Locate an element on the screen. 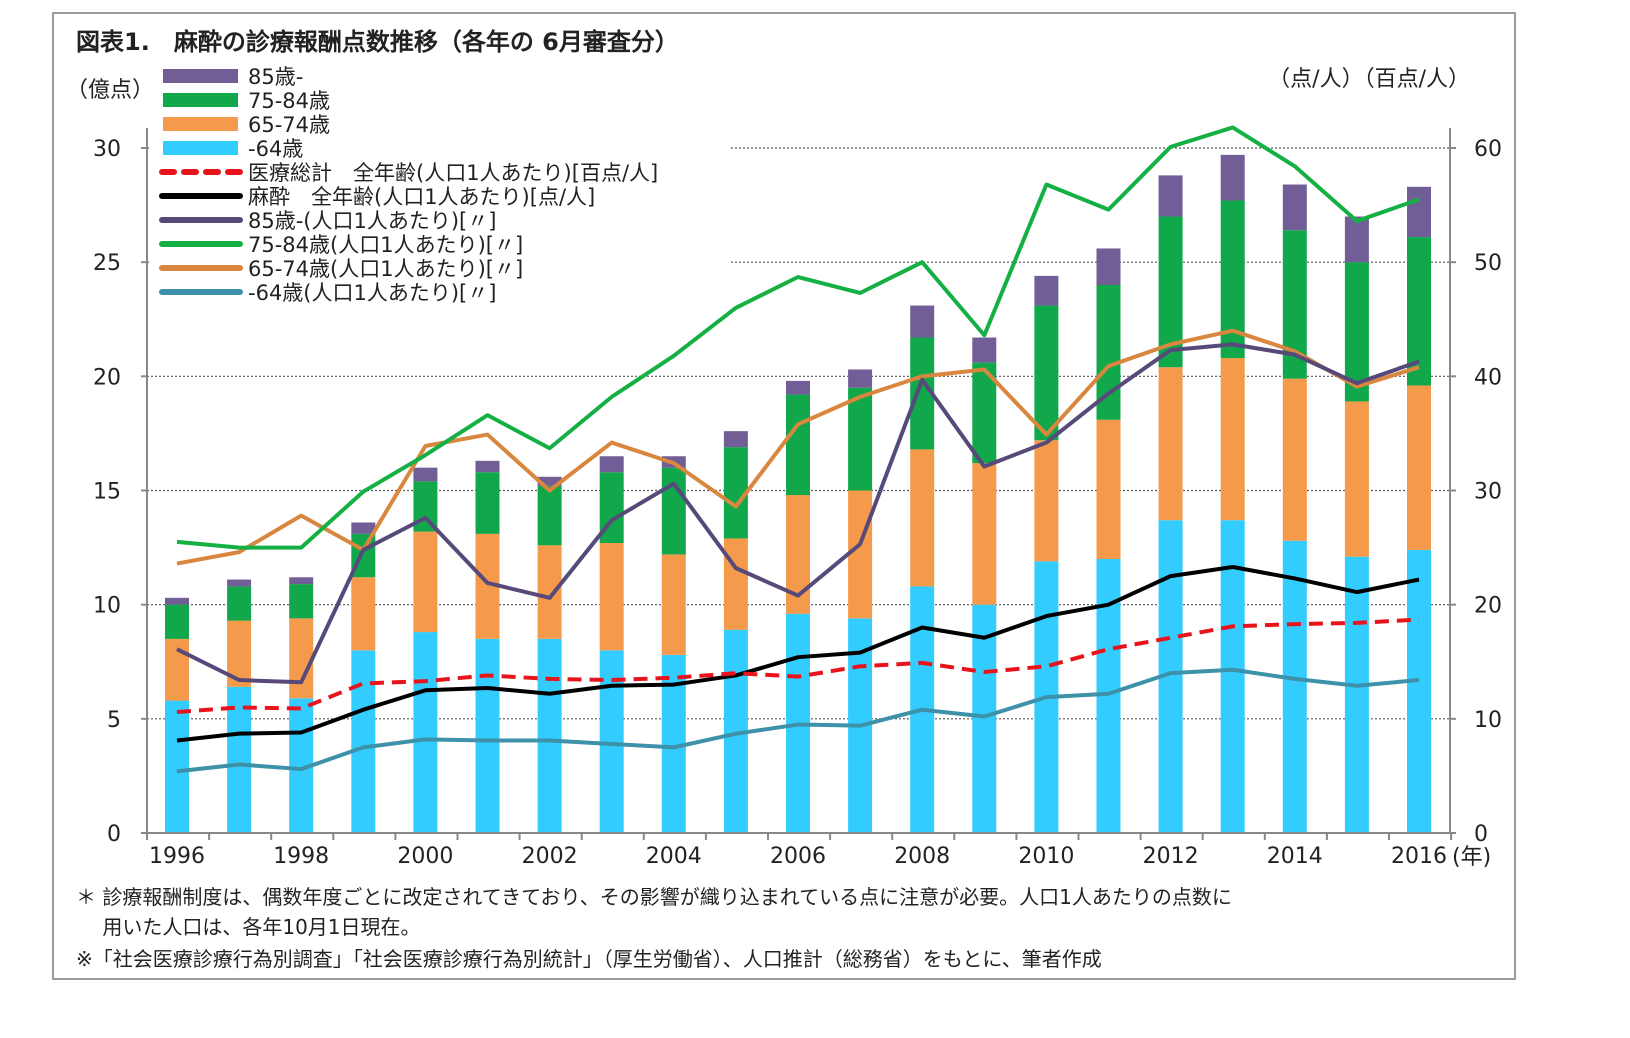  x-tick-label: 2014 is located at coordinates (1295, 856).